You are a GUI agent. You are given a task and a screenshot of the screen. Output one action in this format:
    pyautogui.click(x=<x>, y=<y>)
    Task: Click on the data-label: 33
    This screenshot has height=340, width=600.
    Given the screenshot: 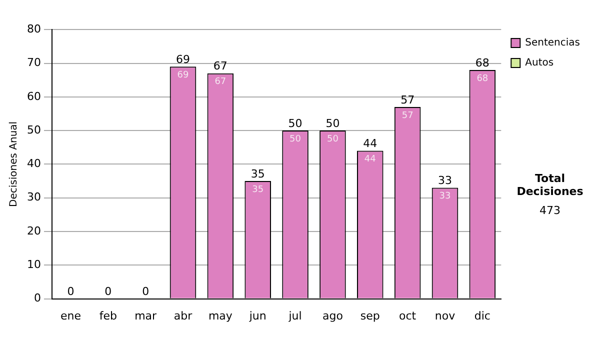 What is the action you would take?
    pyautogui.click(x=445, y=197)
    